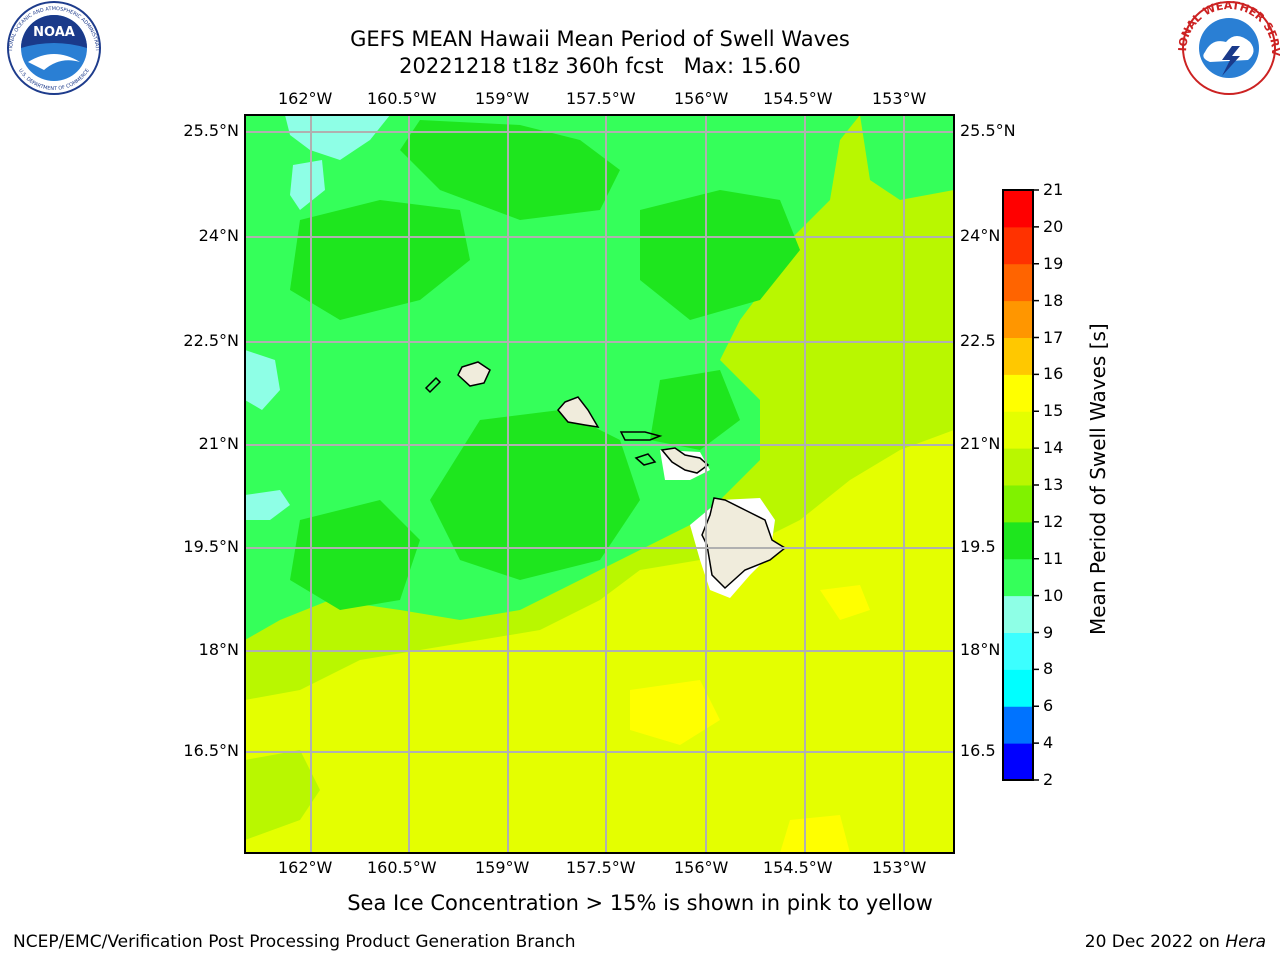  I want to click on colorbar-label: Mean Period of Swell Waves [s], so click(1098, 479).